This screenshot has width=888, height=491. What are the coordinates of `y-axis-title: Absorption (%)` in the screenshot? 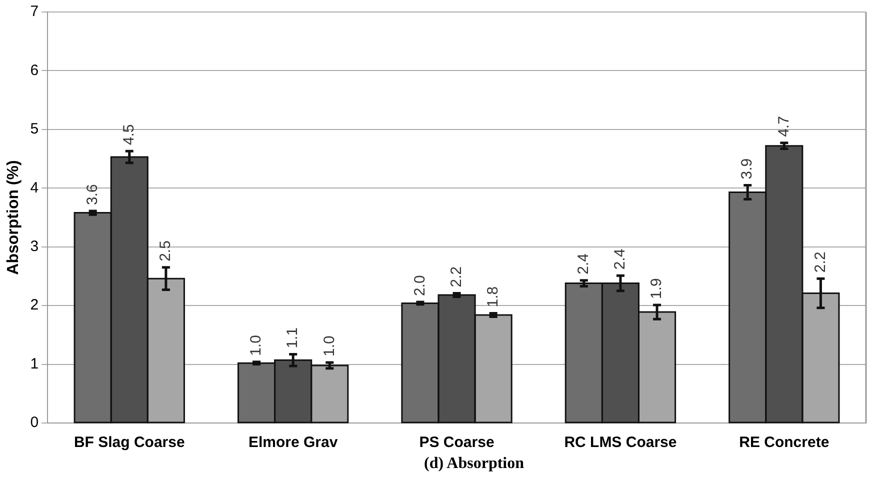 It's located at (13, 217).